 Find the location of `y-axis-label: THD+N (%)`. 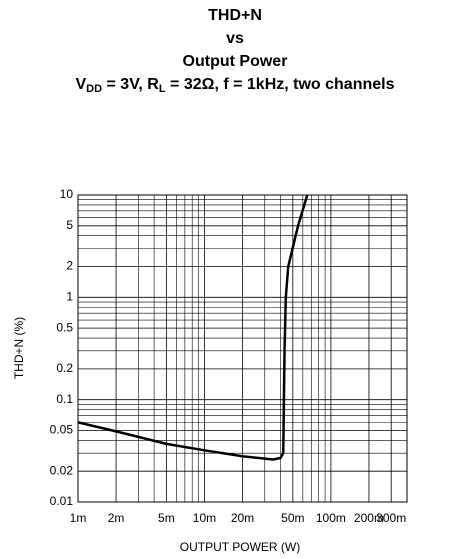

y-axis-label: THD+N (%) is located at coordinates (19, 348).